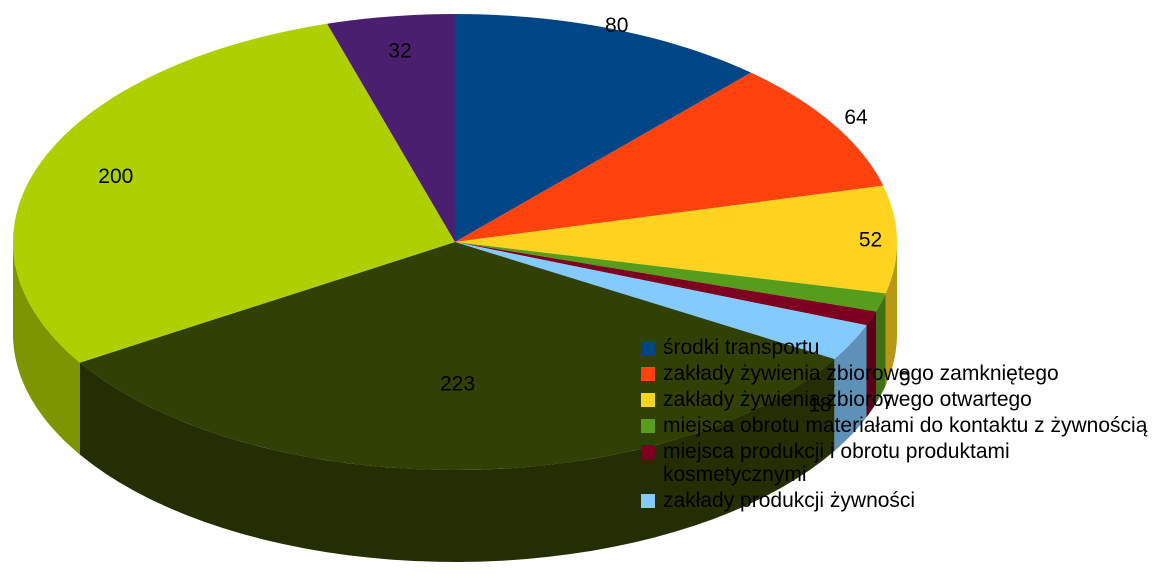  I want to click on data-label-5: 18, so click(819, 404).